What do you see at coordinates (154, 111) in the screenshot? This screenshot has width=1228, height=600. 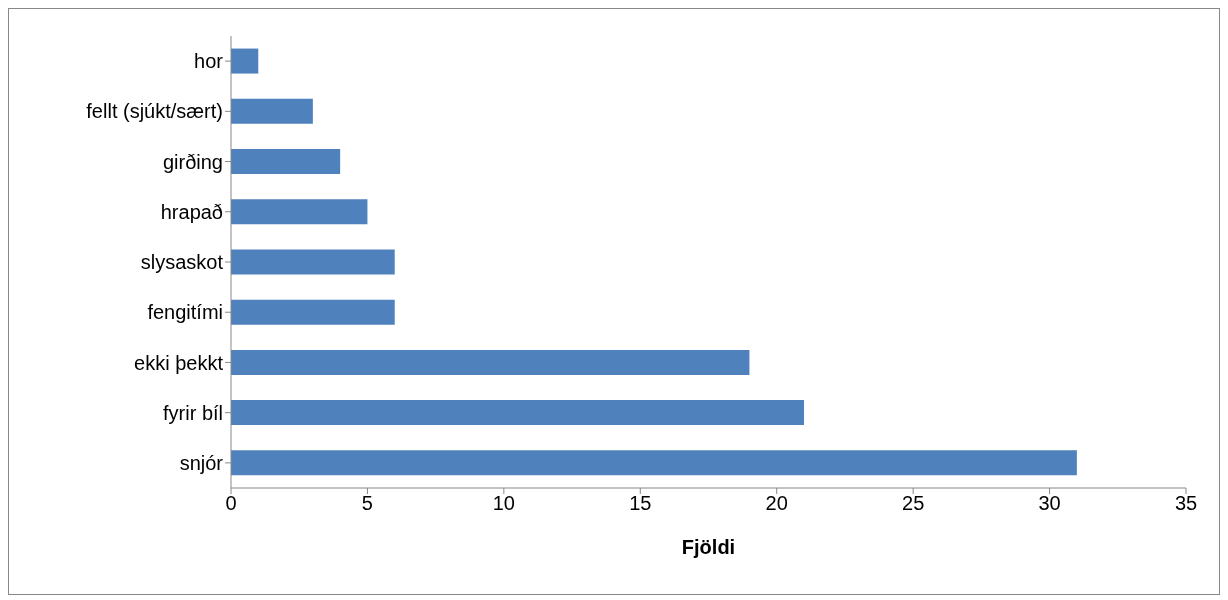 I see `y-tick-label: fellt (sjúkt/sært)` at bounding box center [154, 111].